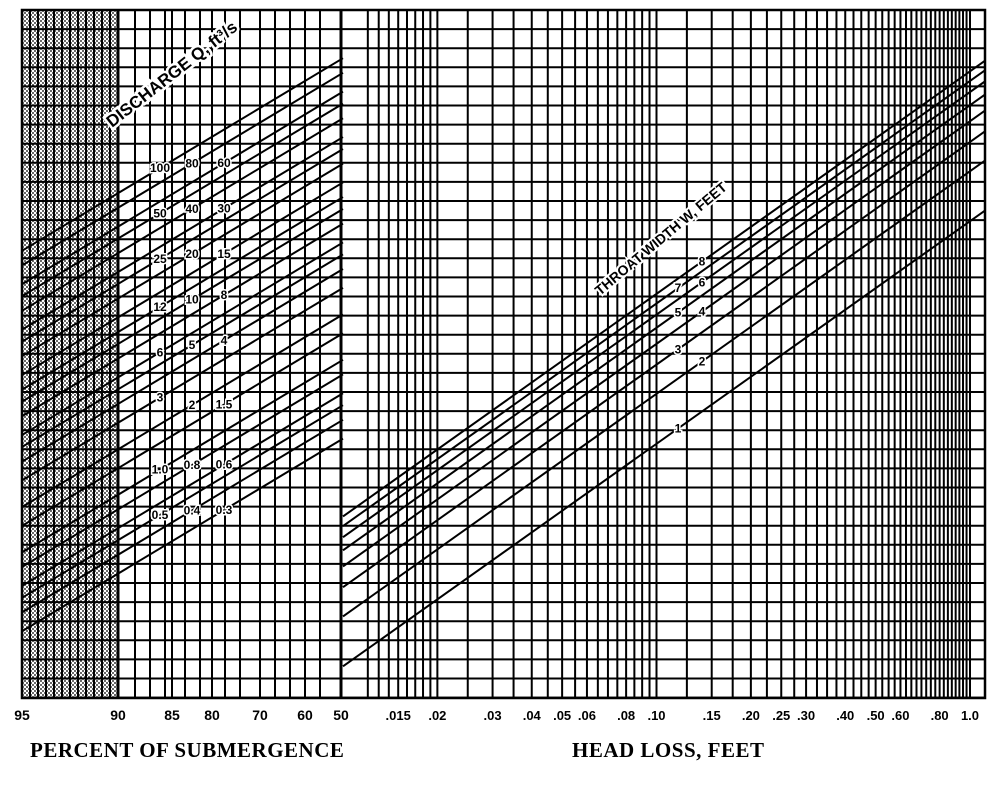 Image resolution: width=1004 pixels, height=788 pixels. I want to click on discharge-label: 0.6, so click(224, 465).